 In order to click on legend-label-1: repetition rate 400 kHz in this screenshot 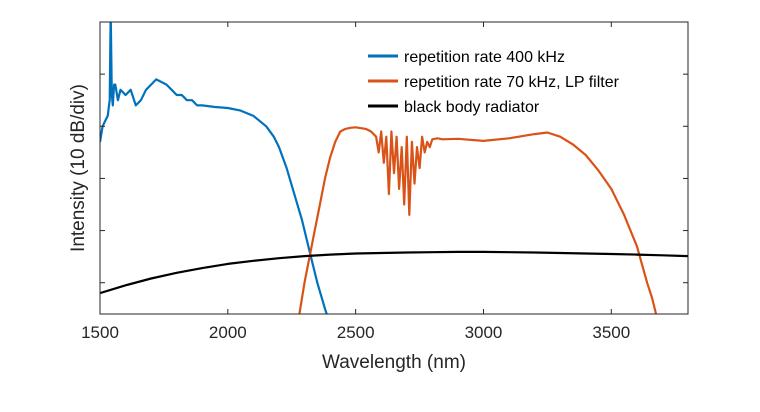, I will do `click(484, 57)`.